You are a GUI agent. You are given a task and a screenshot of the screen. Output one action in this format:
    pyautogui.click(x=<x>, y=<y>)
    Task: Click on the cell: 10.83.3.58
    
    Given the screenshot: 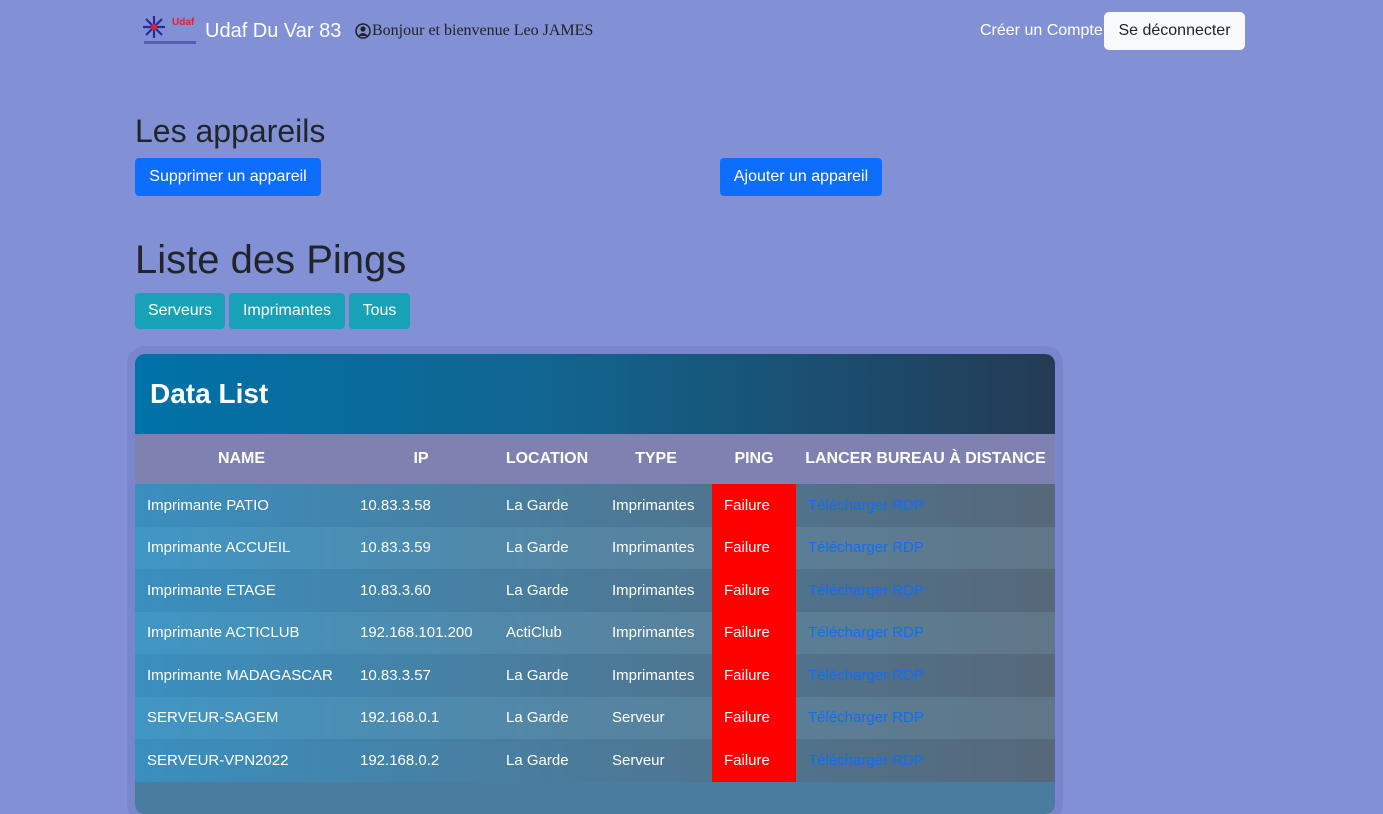 What is the action you would take?
    pyautogui.click(x=395, y=505)
    